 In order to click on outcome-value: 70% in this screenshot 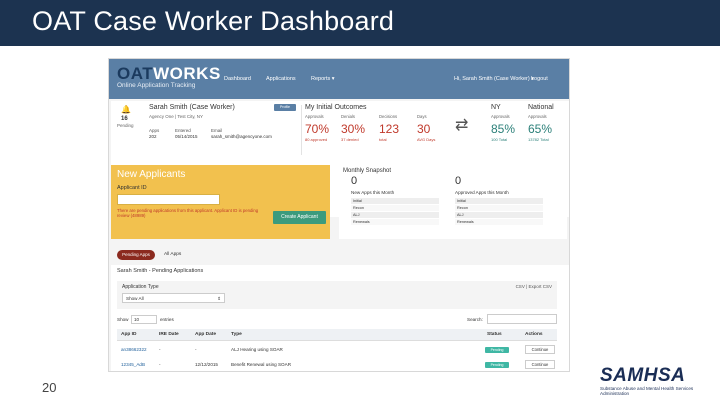, I will do `click(317, 129)`.